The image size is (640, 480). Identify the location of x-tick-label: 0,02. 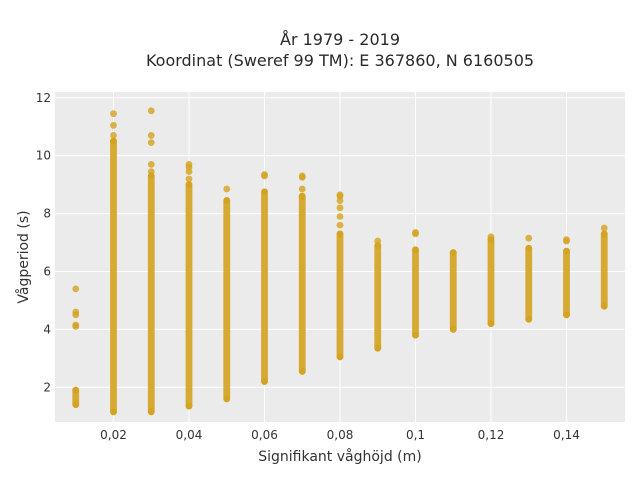
(113, 435).